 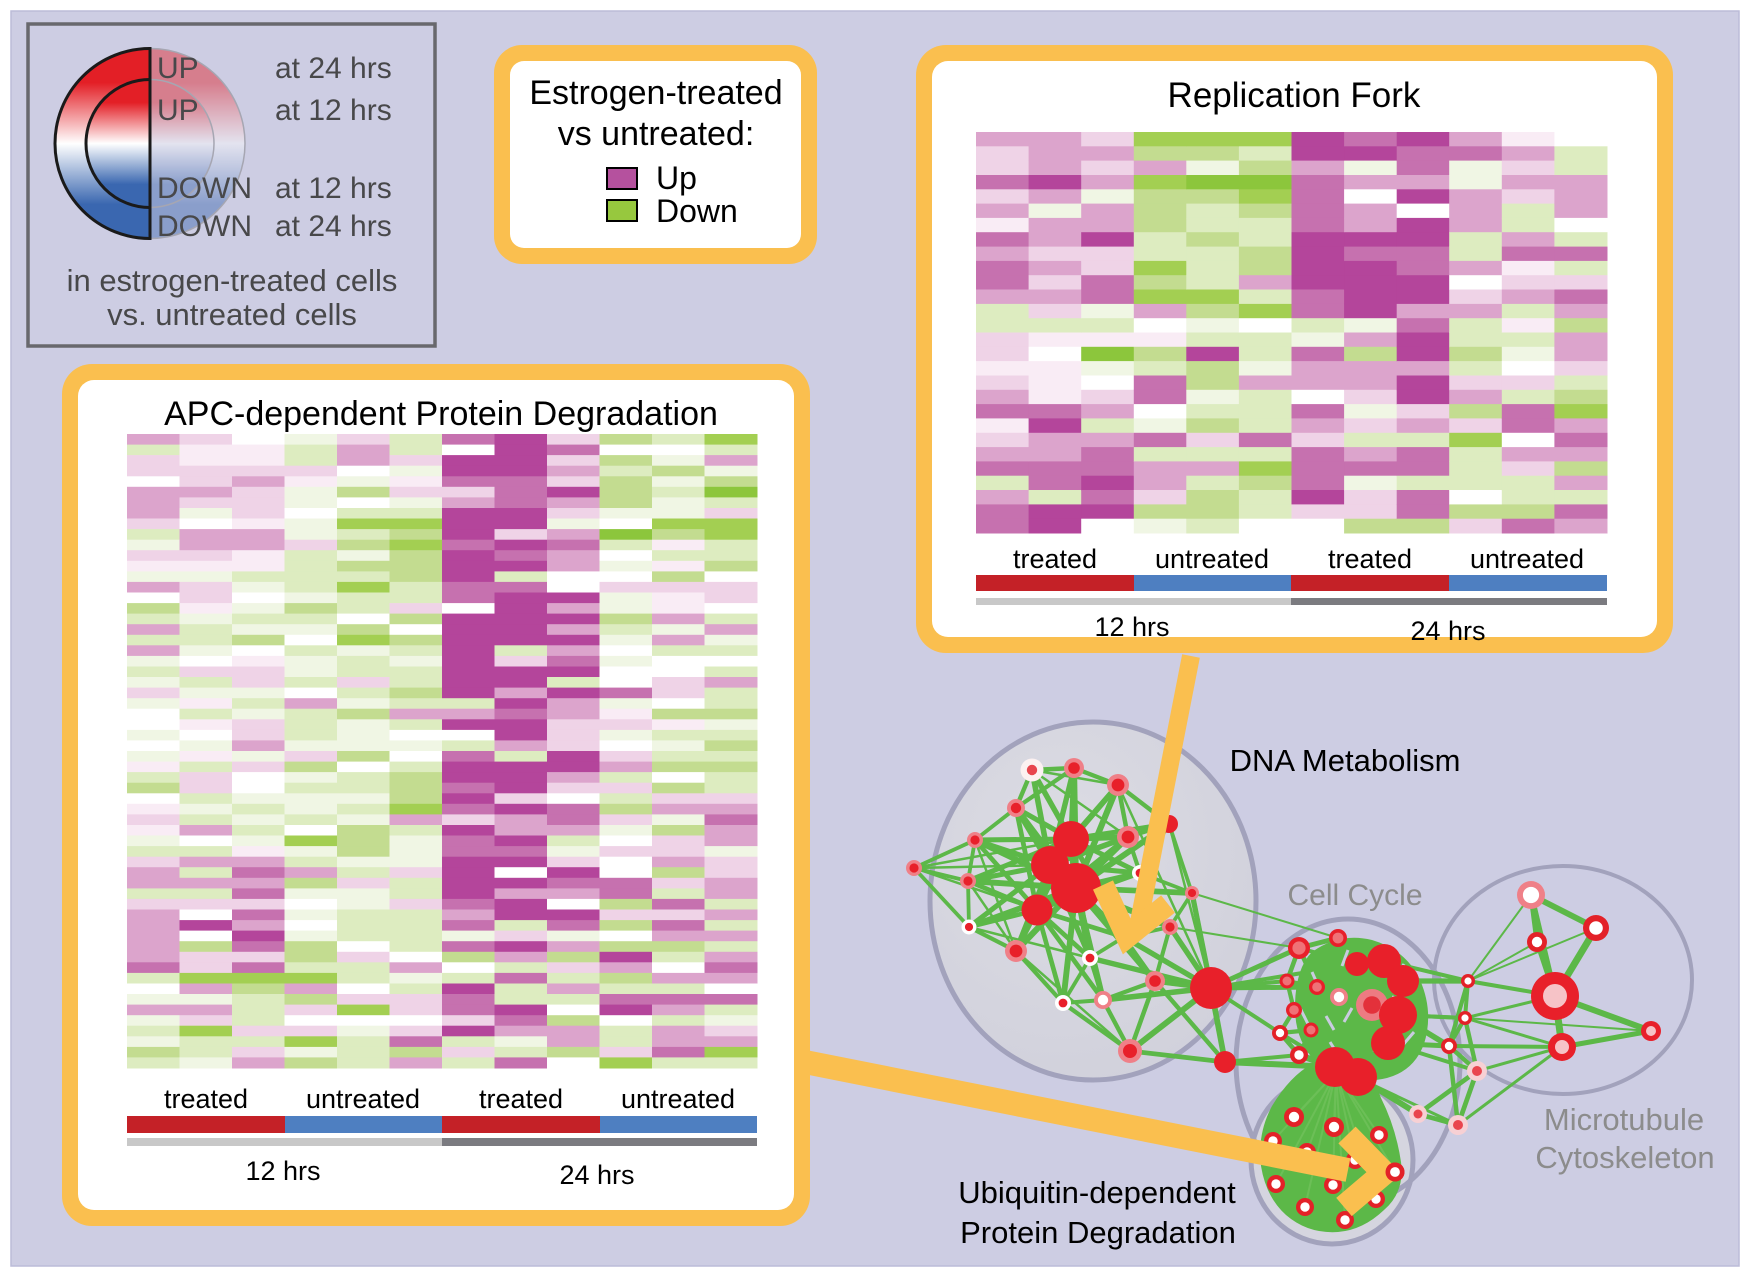 I want to click on svg-text: Replication Fork, so click(x=1294, y=95).